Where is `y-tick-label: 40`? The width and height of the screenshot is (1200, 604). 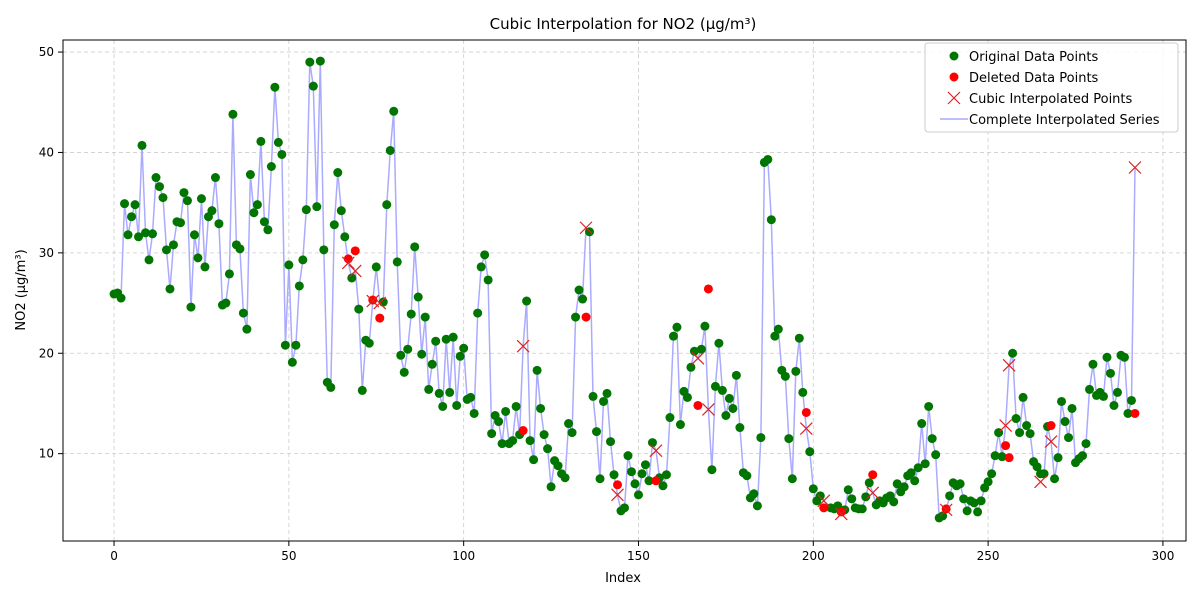
y-tick-label: 40 is located at coordinates (46, 152).